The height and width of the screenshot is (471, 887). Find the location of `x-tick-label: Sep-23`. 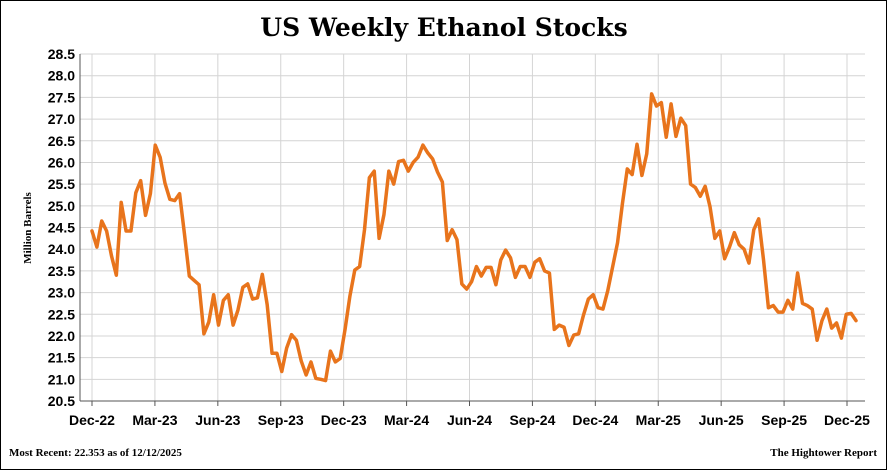

x-tick-label: Sep-23 is located at coordinates (281, 420).